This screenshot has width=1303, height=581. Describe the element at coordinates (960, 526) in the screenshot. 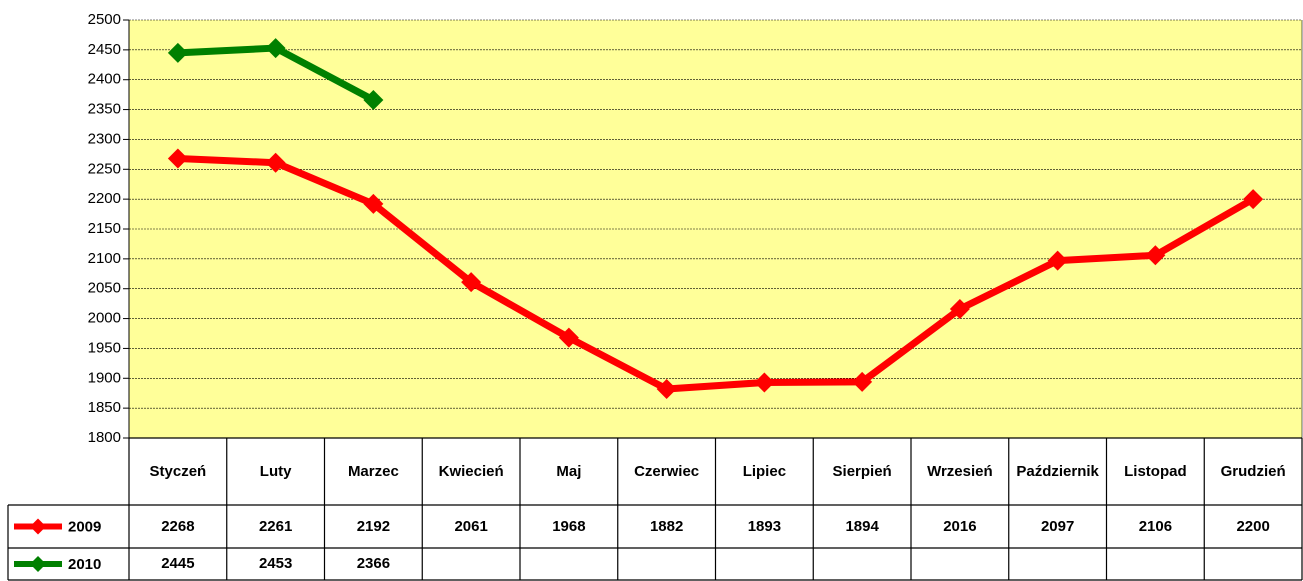

I see `value-cell: 2016` at that location.